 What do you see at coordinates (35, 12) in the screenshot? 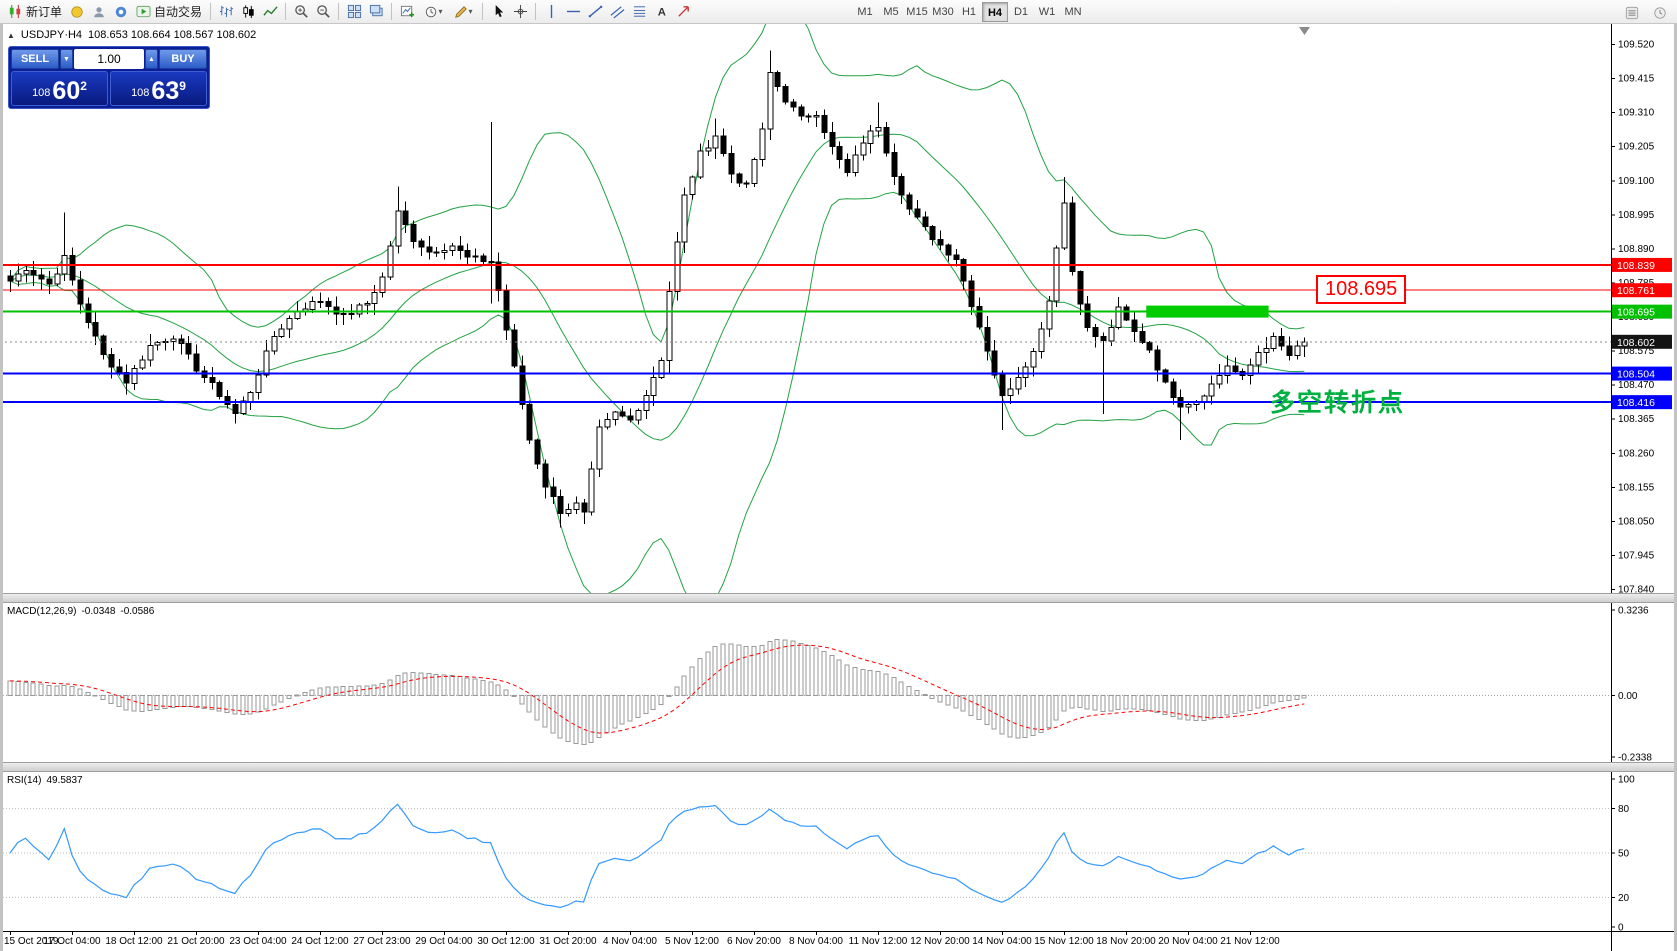
I see `new-order-button: 新订单` at bounding box center [35, 12].